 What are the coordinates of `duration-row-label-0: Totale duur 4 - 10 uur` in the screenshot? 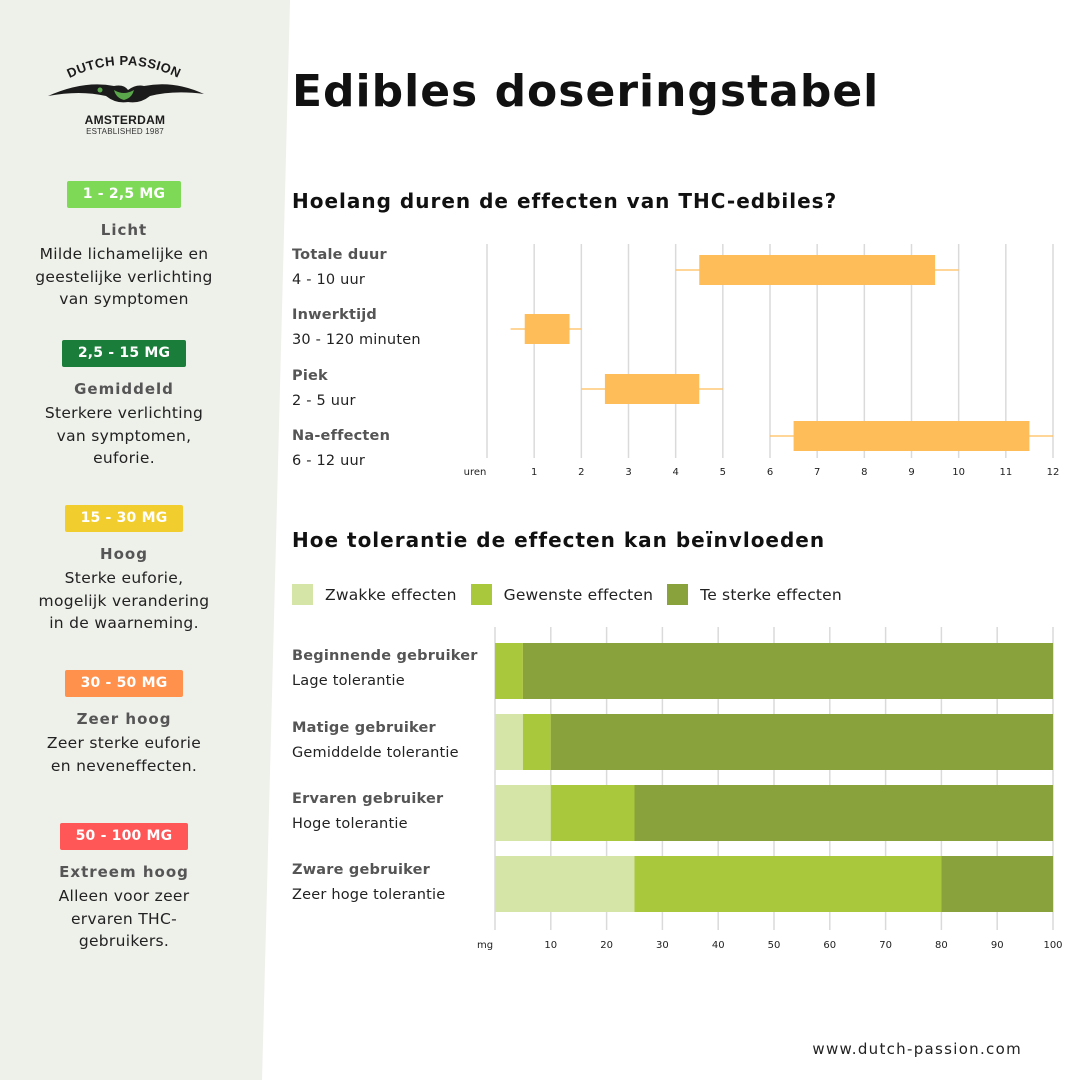 It's located at (339, 267).